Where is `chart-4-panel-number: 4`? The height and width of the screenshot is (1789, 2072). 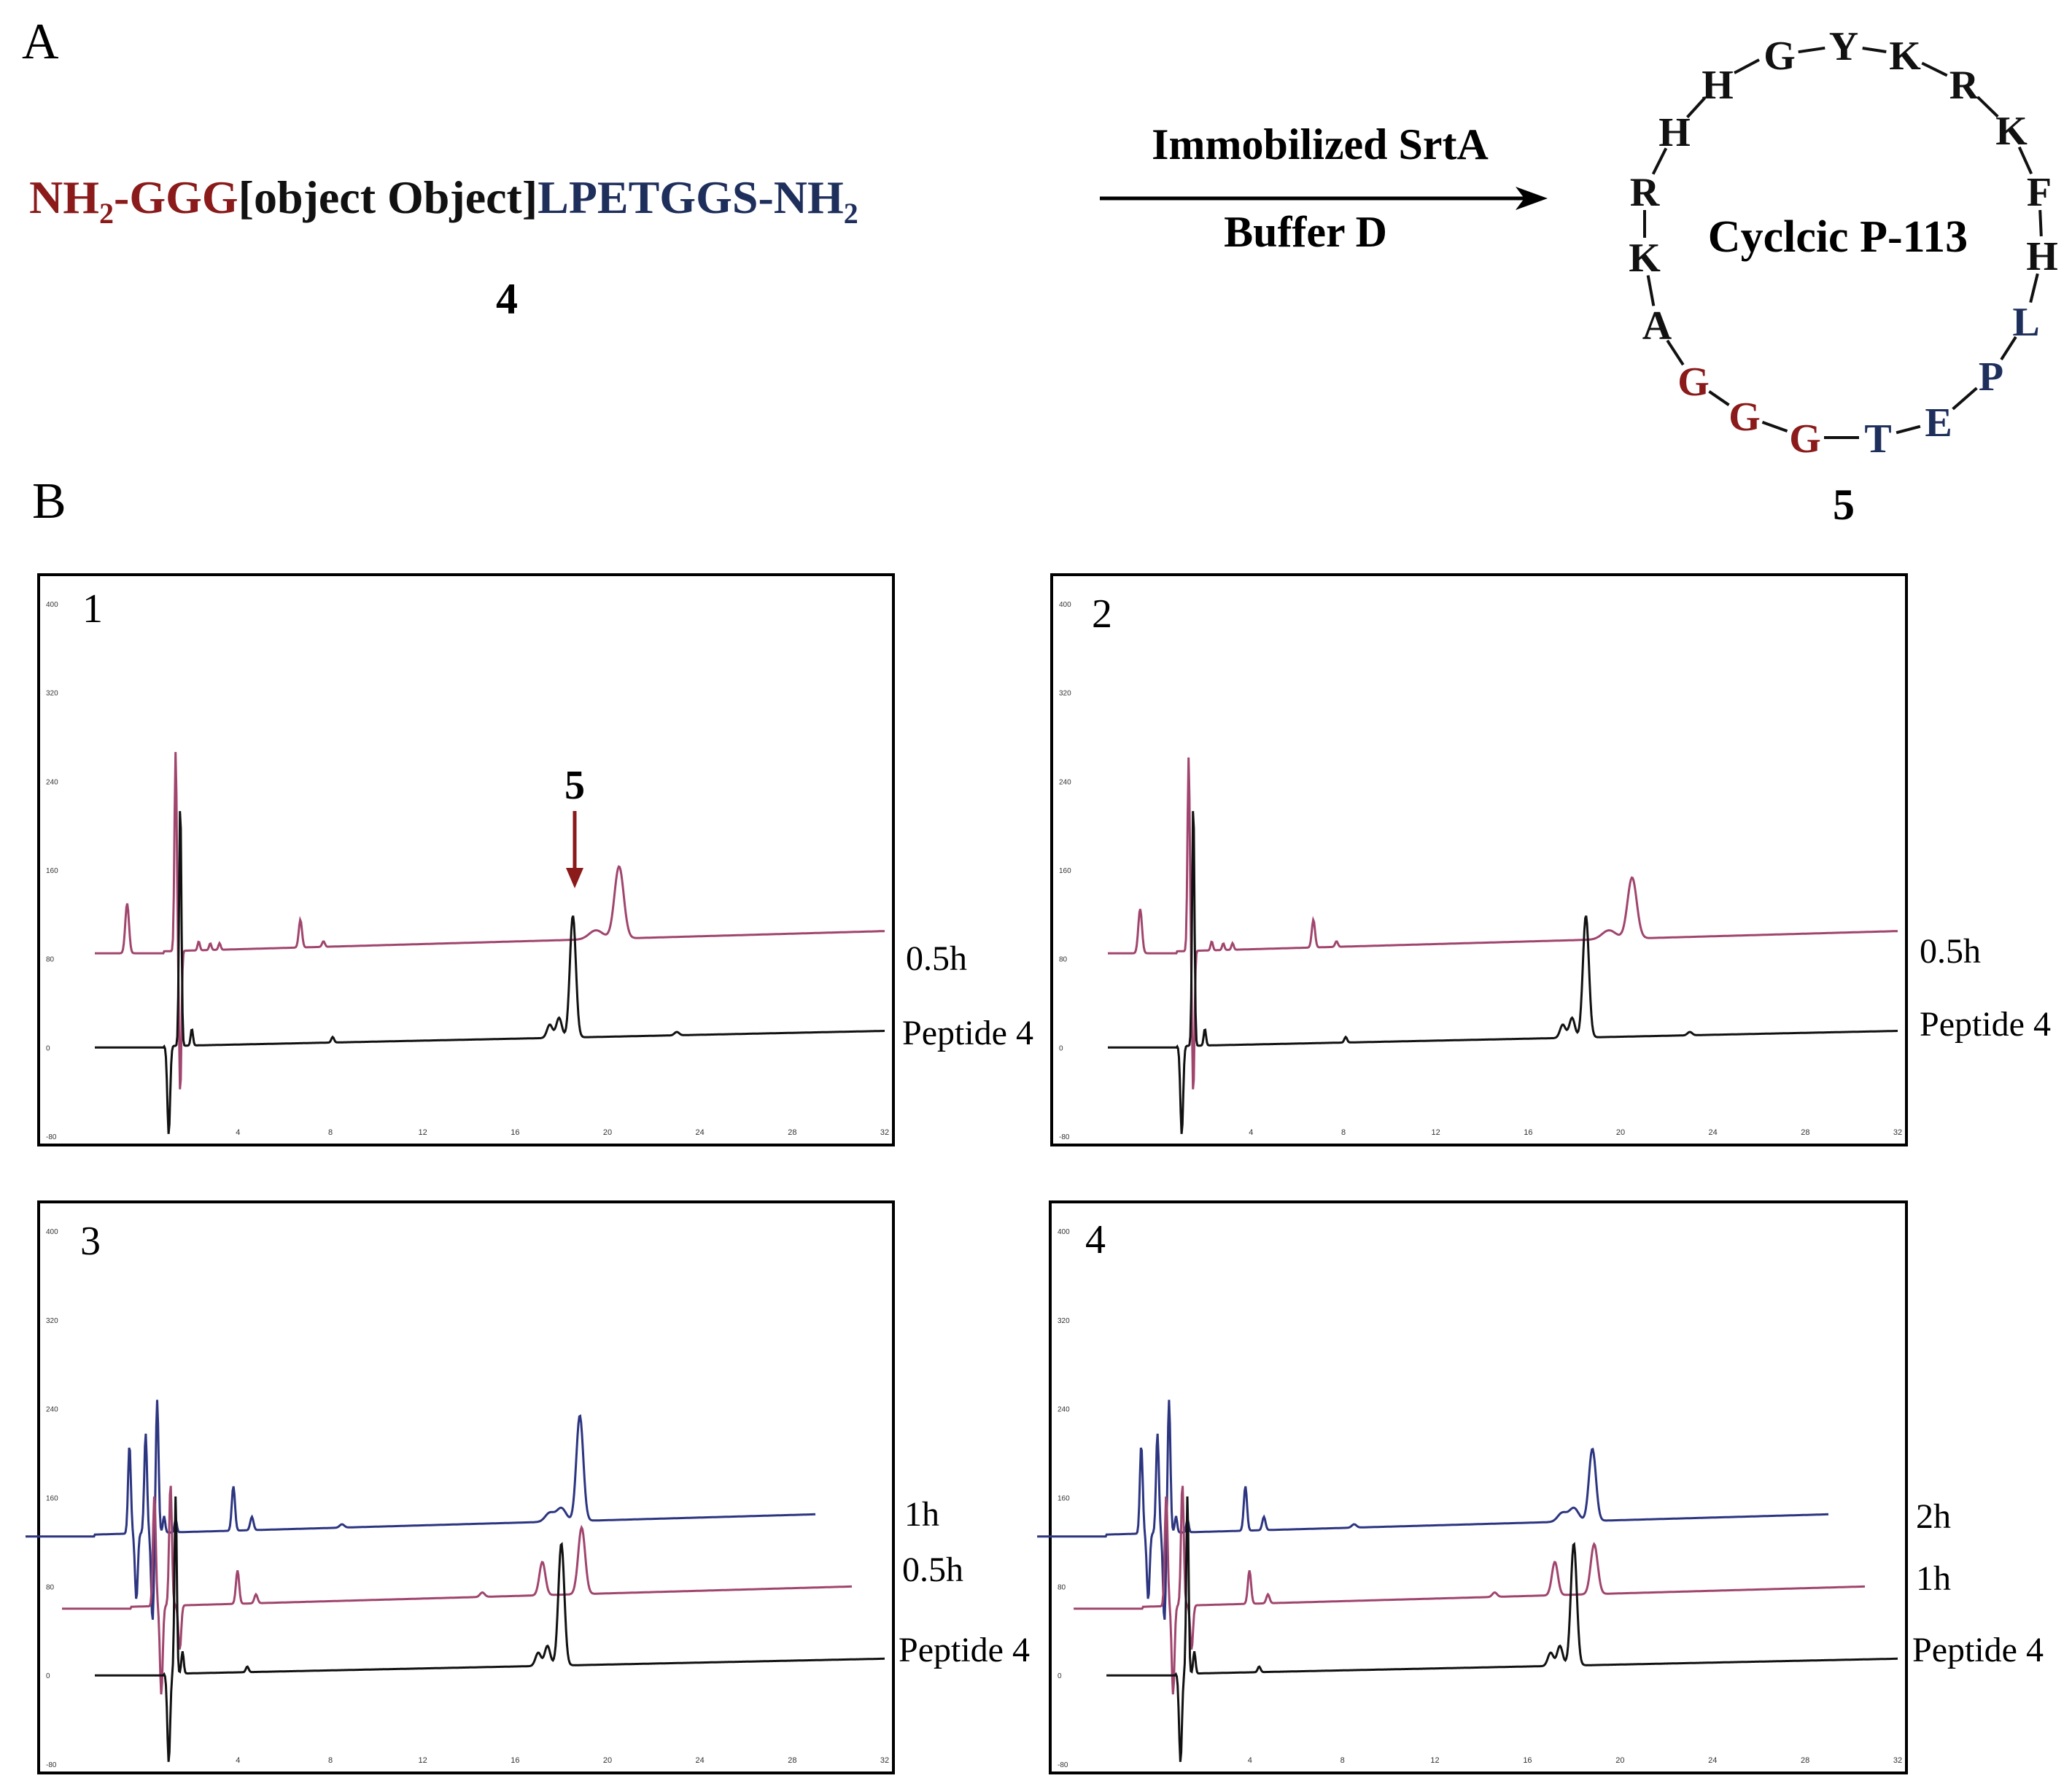 chart-4-panel-number: 4 is located at coordinates (1095, 1239).